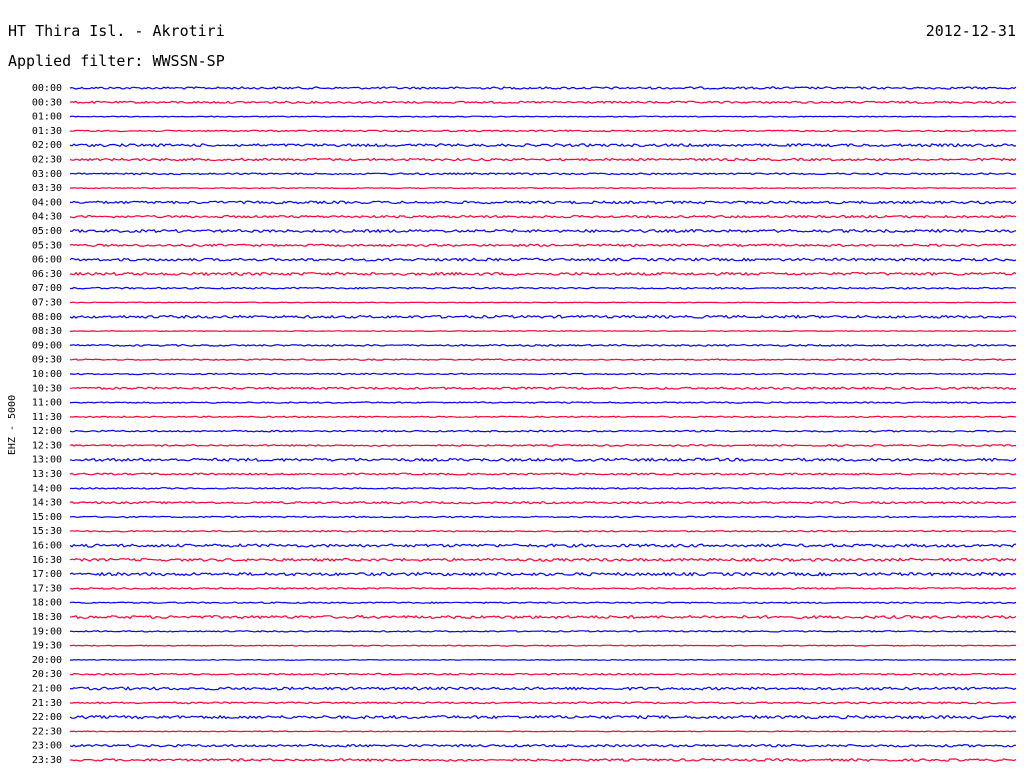 This screenshot has height=780, width=1024. Describe the element at coordinates (47, 746) in the screenshot. I see `row-time-label: 23:00` at that location.